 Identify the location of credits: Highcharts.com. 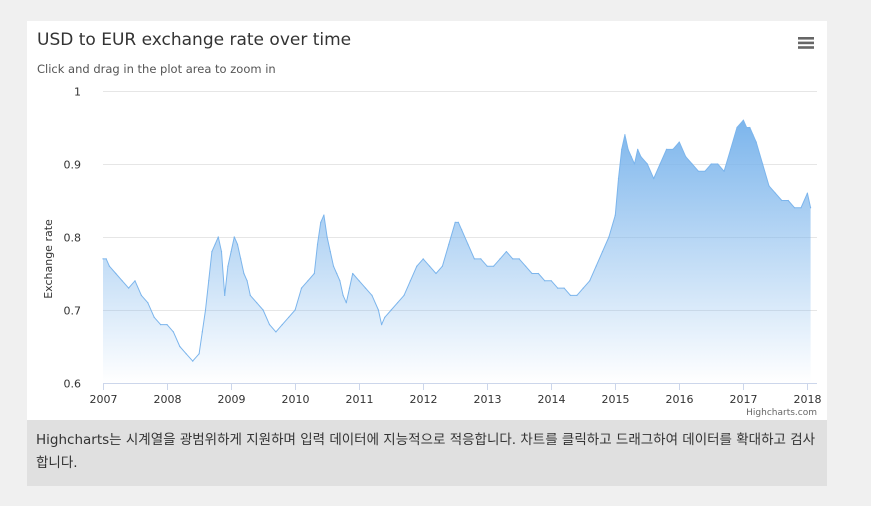
(781, 413).